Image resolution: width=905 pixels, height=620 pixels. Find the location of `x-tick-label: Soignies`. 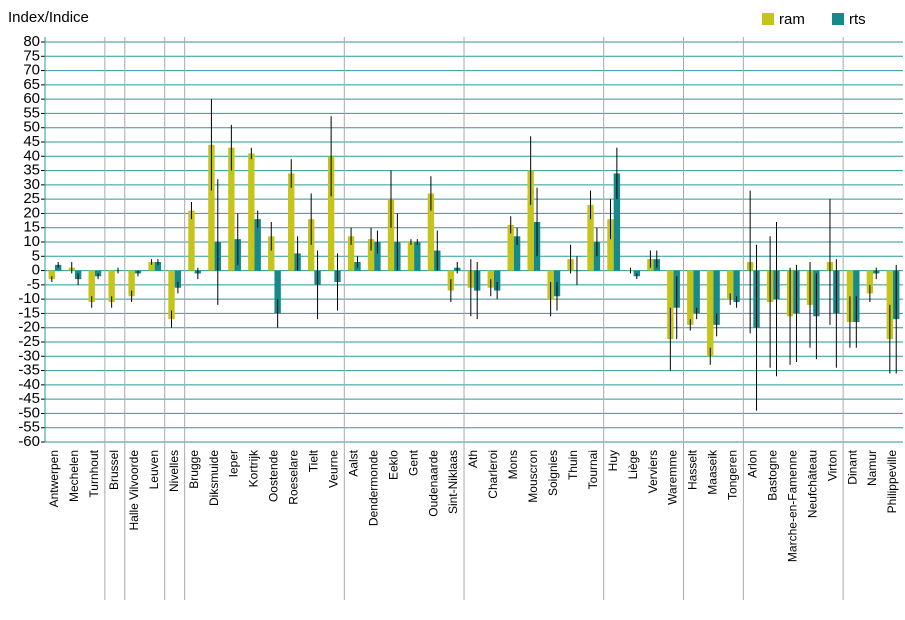

x-tick-label: Soignies is located at coordinates (553, 473).